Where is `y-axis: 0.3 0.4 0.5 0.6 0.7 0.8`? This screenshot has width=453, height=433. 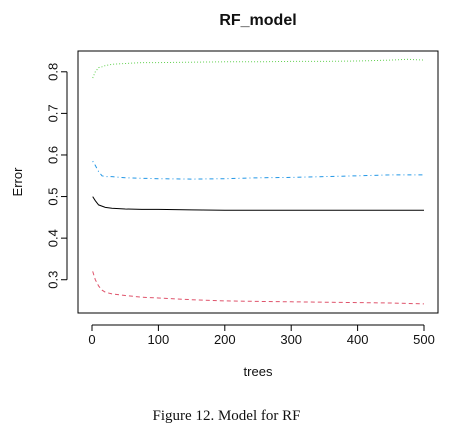
y-axis: 0.3 0.4 0.5 0.6 0.7 0.8 is located at coordinates (57, 176).